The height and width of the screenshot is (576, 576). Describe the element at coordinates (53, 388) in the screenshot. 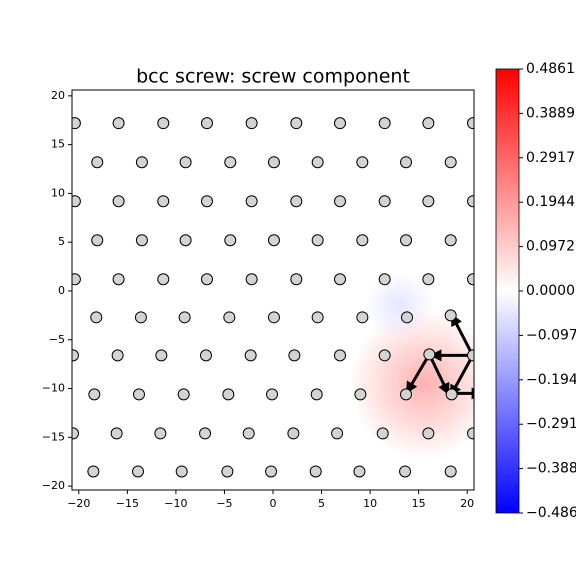

I see `y-tick-label: −10` at that location.